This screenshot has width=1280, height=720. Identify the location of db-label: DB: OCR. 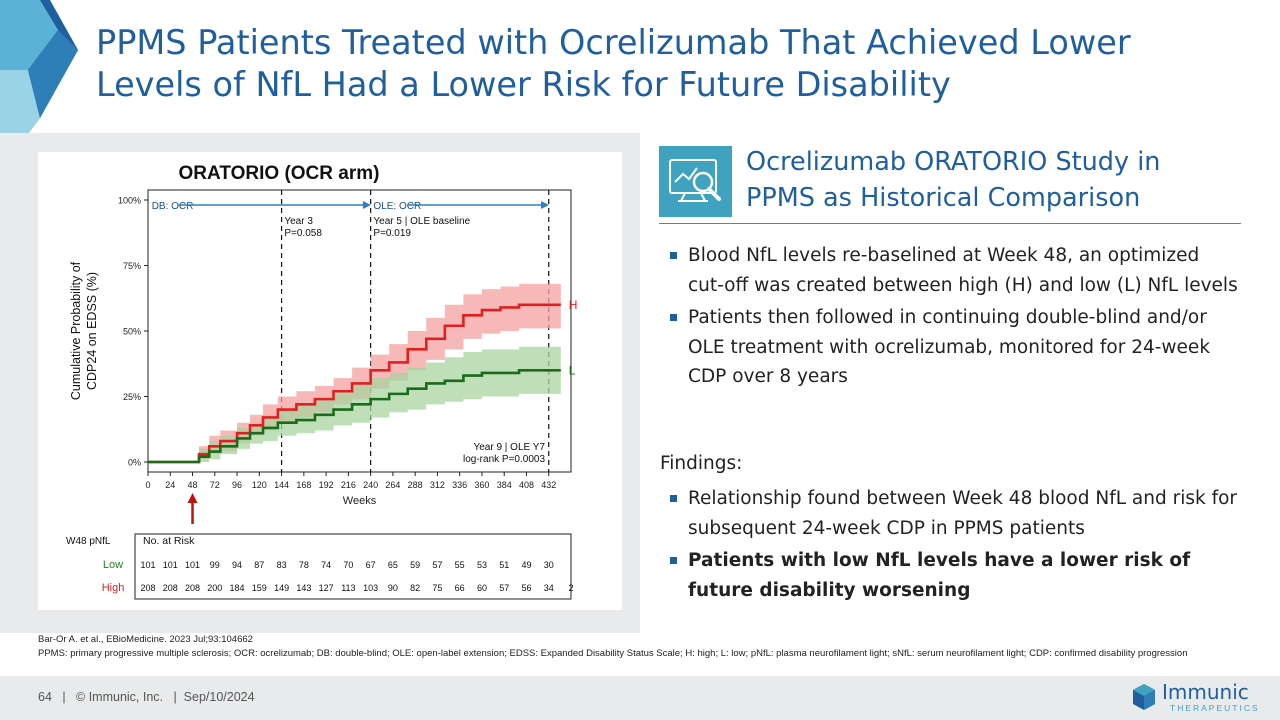
(173, 206).